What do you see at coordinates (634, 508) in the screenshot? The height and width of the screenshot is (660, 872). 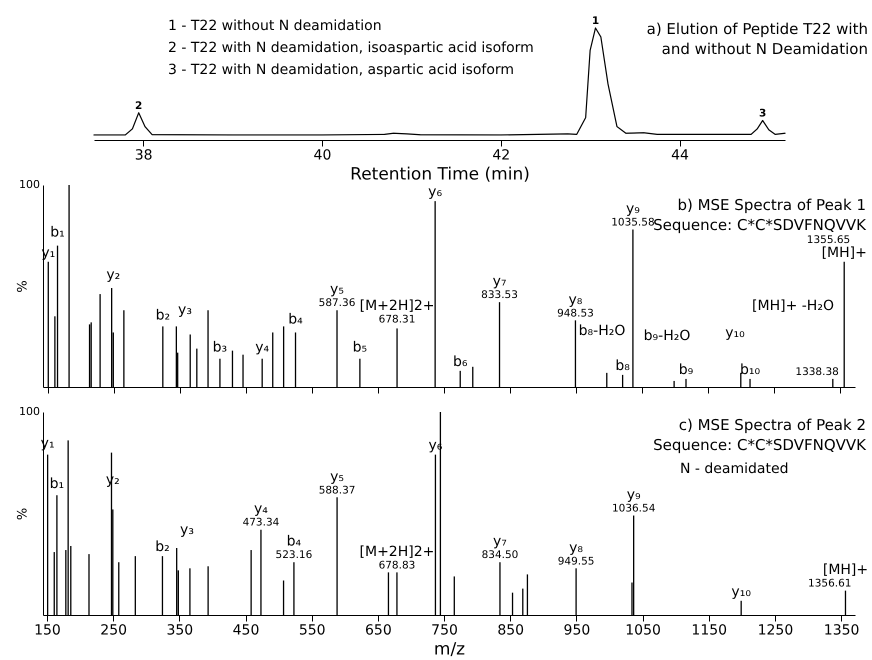 I see `annotation: 1036.54` at bounding box center [634, 508].